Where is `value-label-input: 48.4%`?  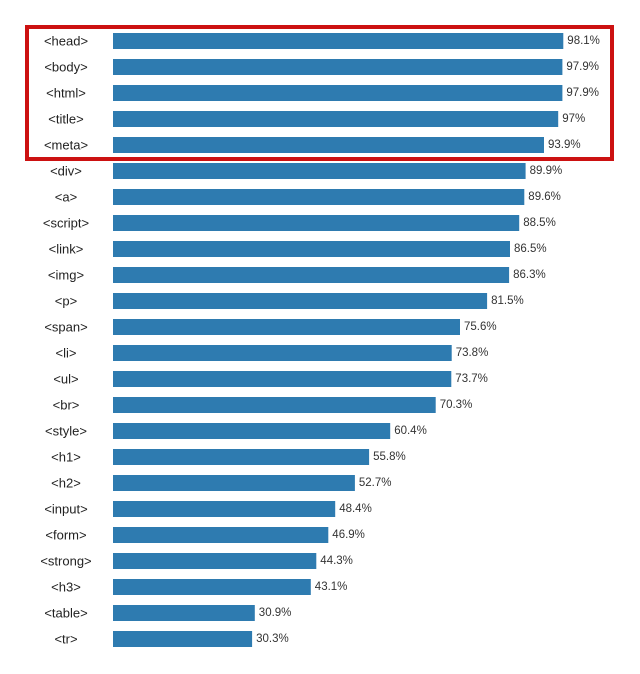
value-label-input: 48.4% is located at coordinates (355, 509).